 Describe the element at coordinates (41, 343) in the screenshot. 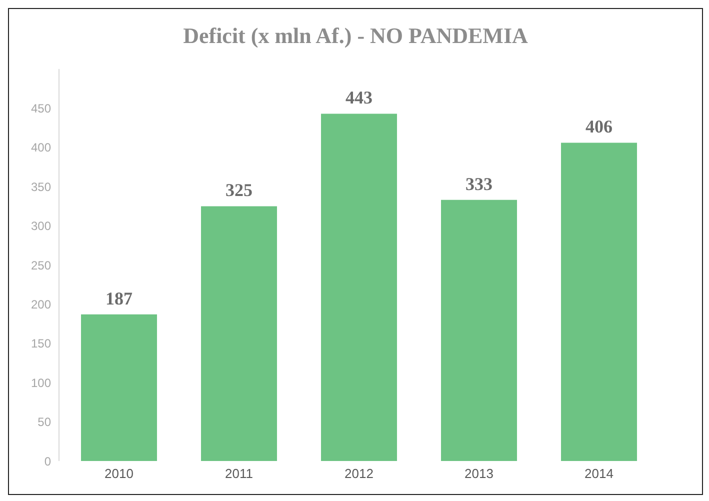

I see `y-tick-label: 150` at that location.